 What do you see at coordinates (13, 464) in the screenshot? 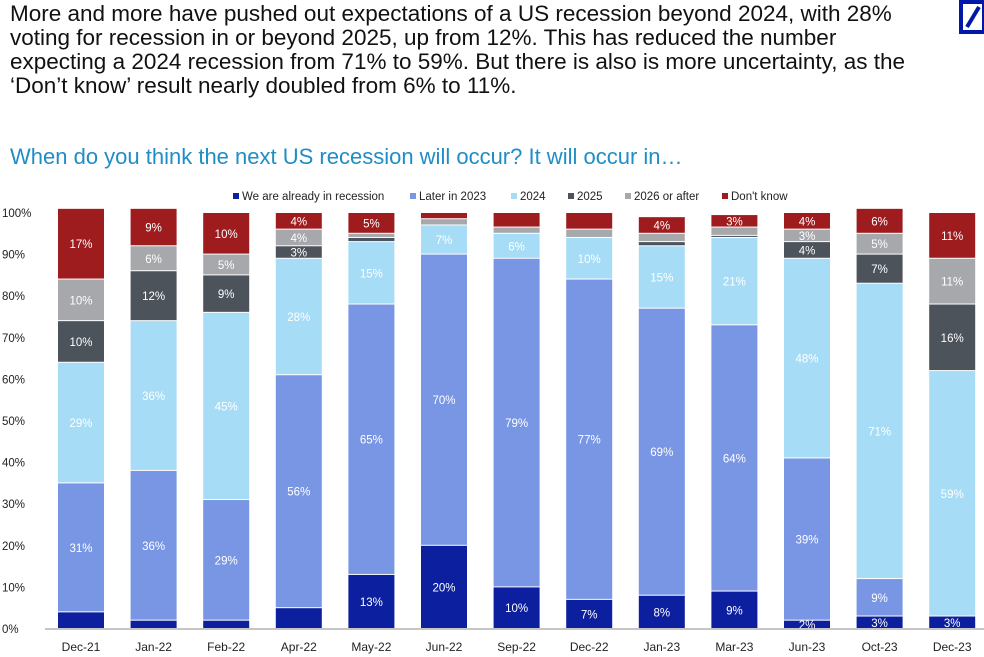
I see `y-tick-label: 40%` at bounding box center [13, 464].